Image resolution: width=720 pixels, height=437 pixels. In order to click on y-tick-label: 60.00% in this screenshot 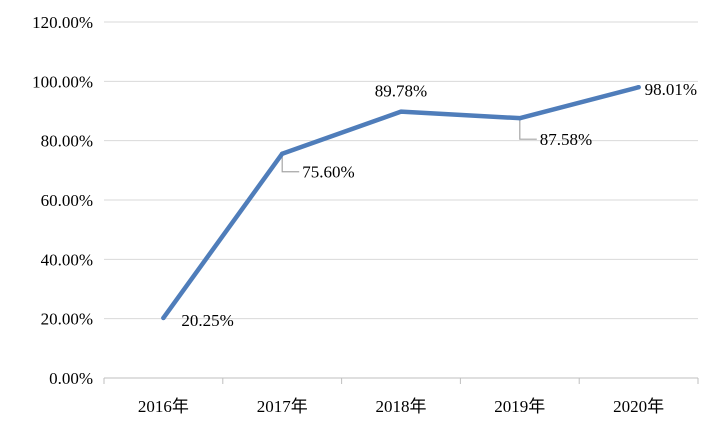, I will do `click(67, 200)`.